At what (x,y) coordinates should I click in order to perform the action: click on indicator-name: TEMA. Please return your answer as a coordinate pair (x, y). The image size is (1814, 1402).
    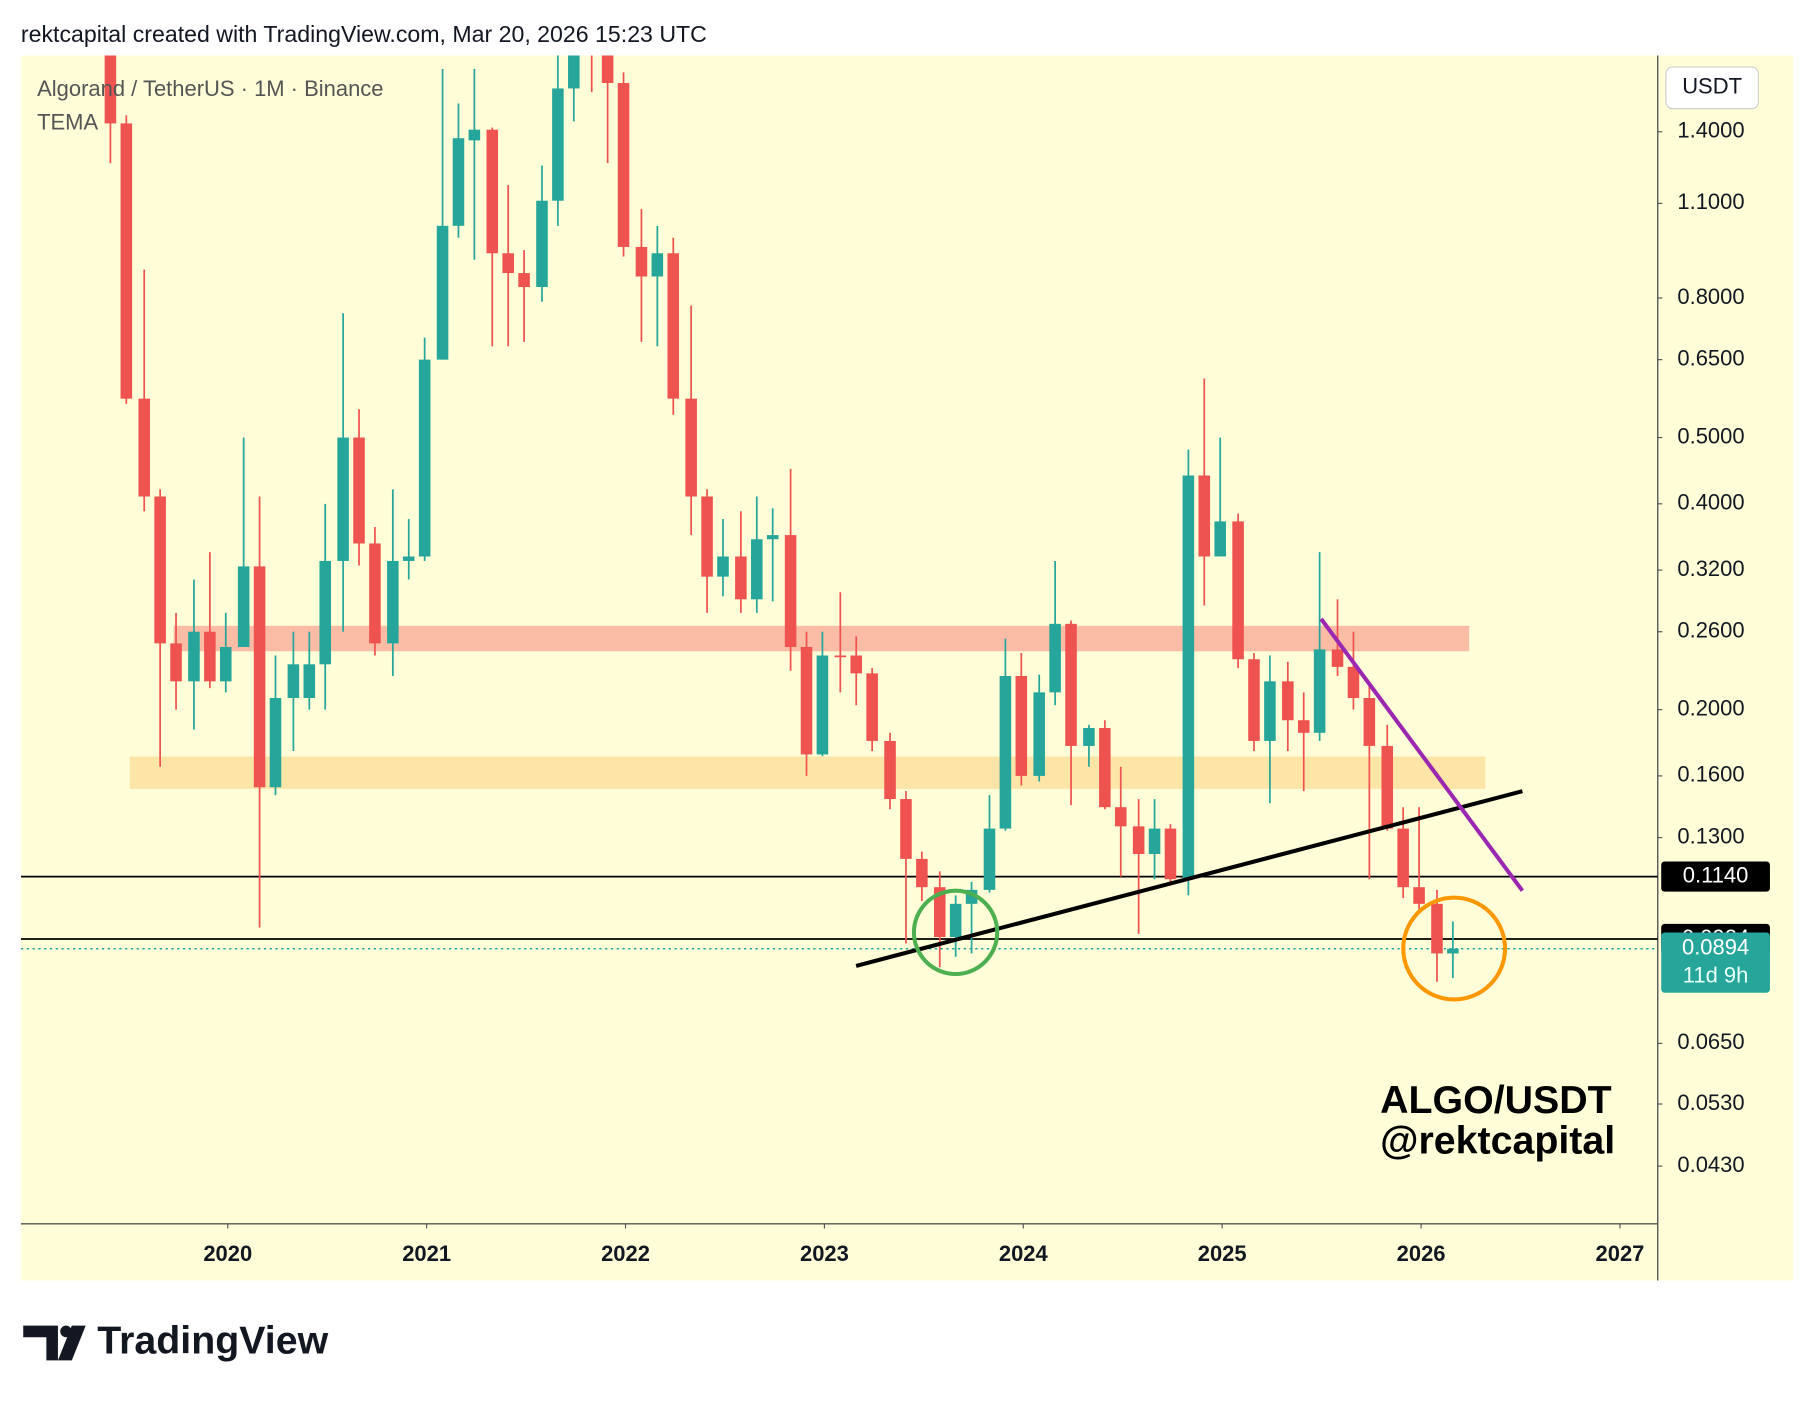
    Looking at the image, I should click on (67, 122).